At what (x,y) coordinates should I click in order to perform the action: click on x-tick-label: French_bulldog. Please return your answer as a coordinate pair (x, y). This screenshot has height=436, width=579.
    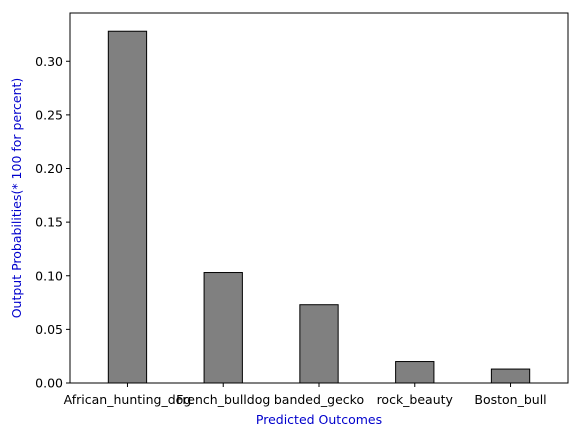
    Looking at the image, I should click on (223, 399).